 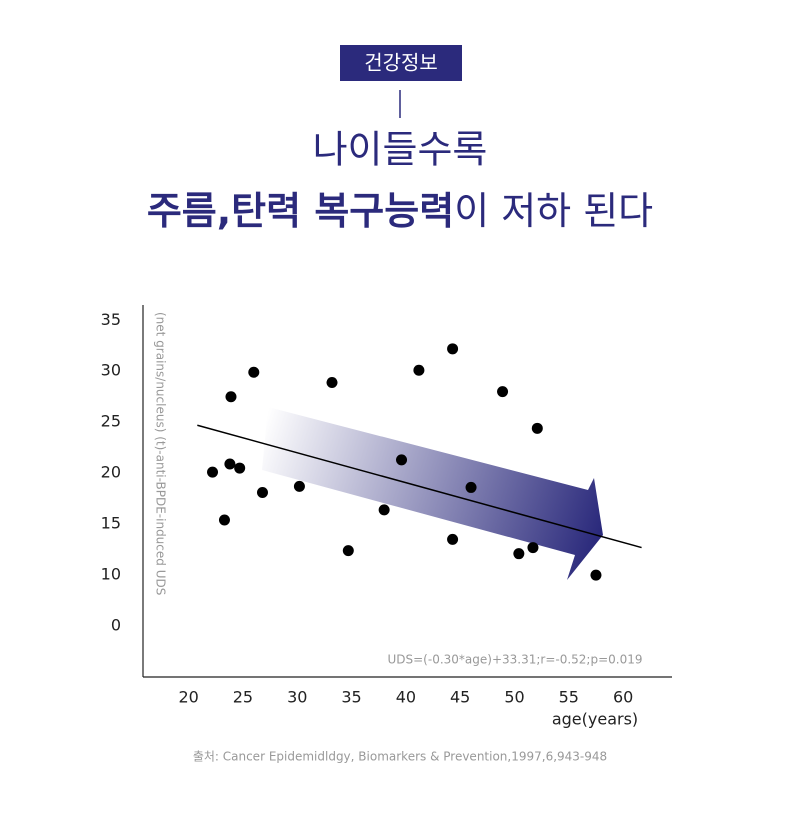 I want to click on y-tick-label: 25, so click(x=111, y=421).